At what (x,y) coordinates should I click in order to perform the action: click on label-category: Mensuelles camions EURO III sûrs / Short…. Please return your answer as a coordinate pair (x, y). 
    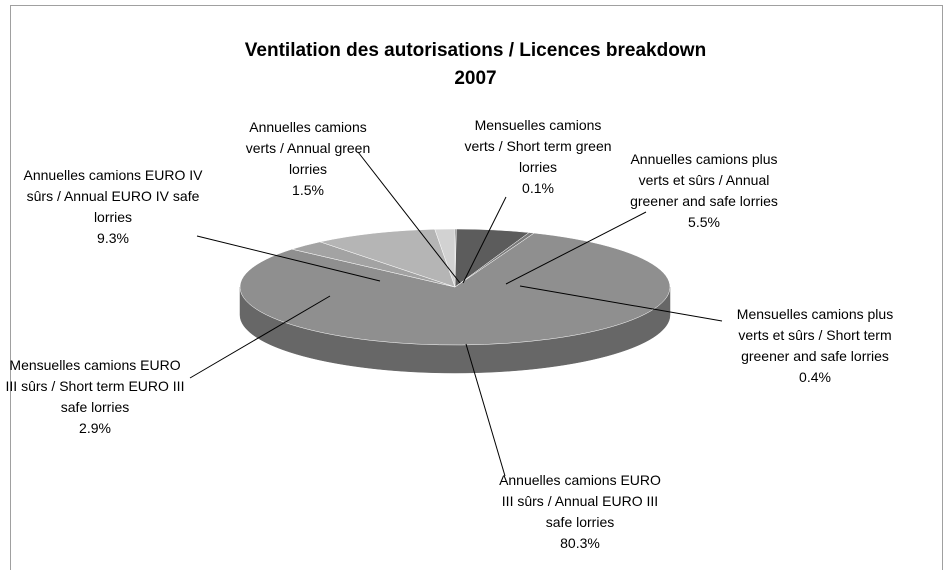
    Looking at the image, I should click on (95, 386).